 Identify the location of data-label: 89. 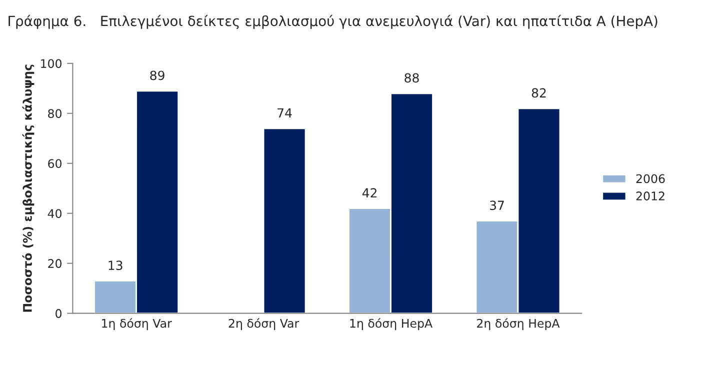
(157, 75).